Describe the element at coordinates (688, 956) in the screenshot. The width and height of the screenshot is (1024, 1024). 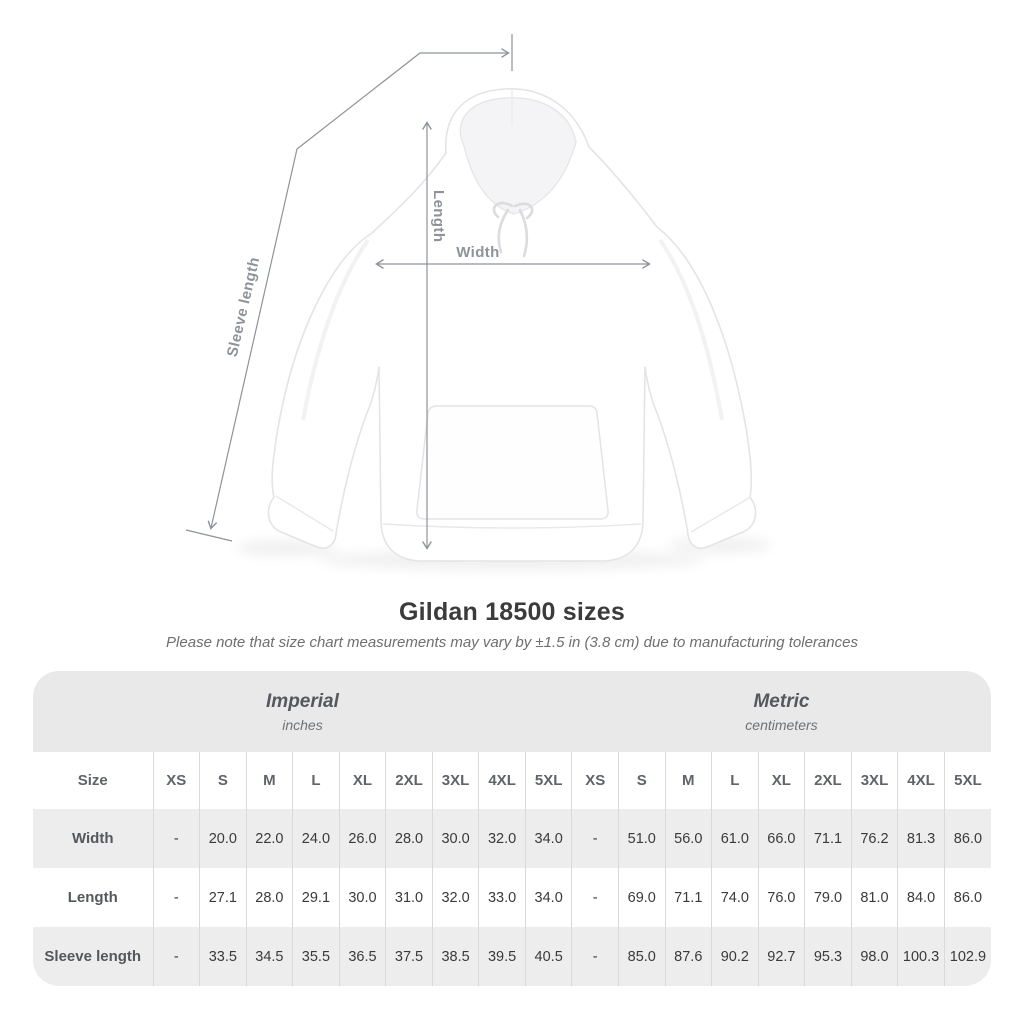
I see `value-cell: 87.6` at that location.